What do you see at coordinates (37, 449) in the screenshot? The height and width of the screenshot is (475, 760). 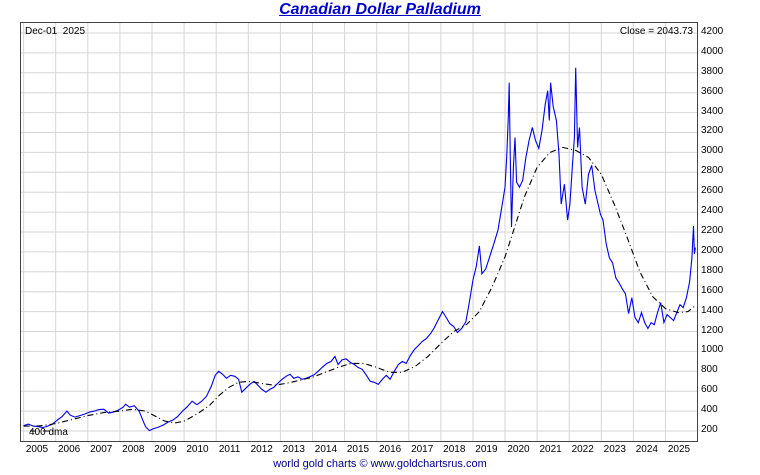 I see `x-tick-label: 2005` at bounding box center [37, 449].